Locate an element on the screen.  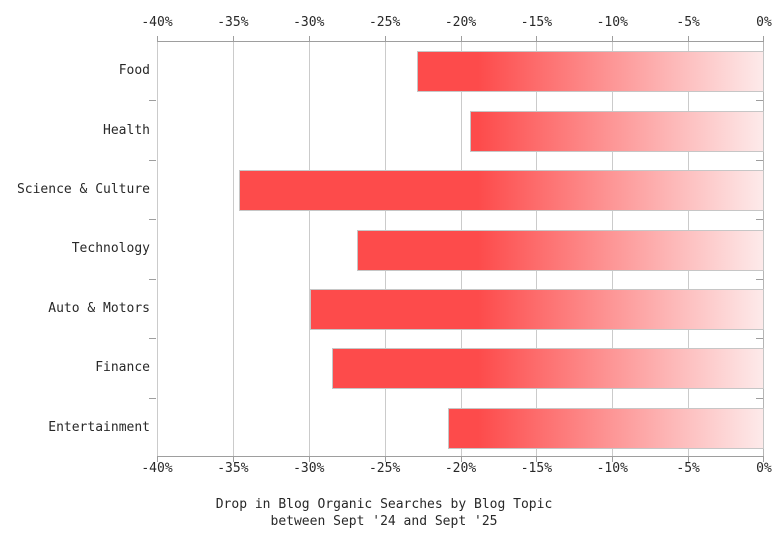
category-label-science-culture: Science & Culture is located at coordinates (83, 190).